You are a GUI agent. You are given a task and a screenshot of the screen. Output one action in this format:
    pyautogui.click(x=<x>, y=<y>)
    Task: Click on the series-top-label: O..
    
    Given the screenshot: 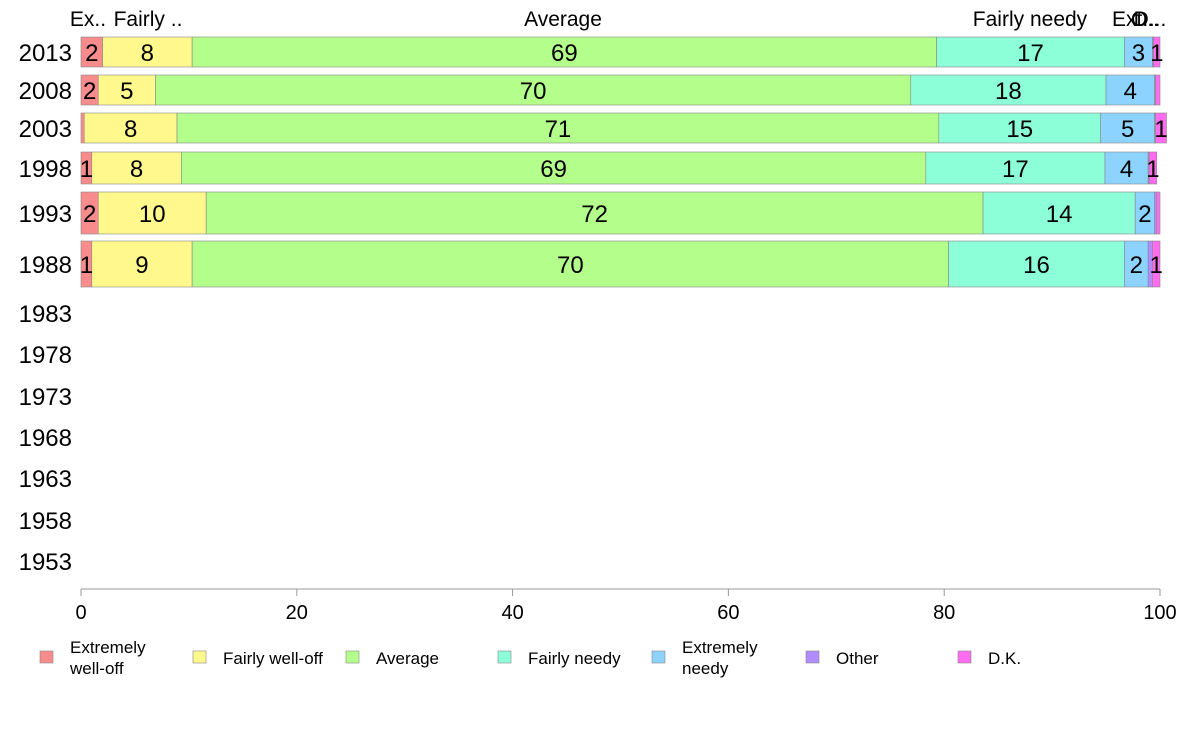 What is the action you would take?
    pyautogui.click(x=1145, y=19)
    